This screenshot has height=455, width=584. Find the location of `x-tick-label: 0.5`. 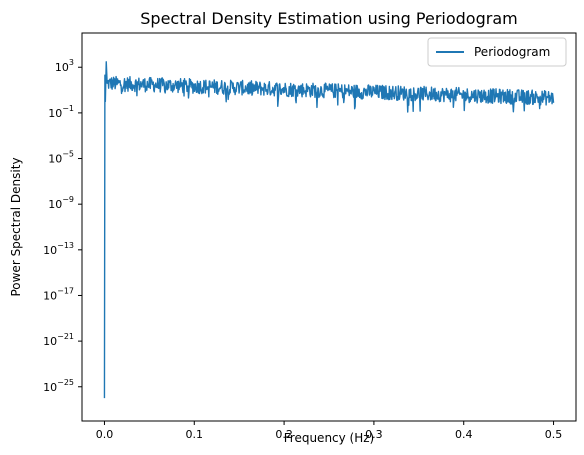

x-tick-label: 0.5 is located at coordinates (554, 434).